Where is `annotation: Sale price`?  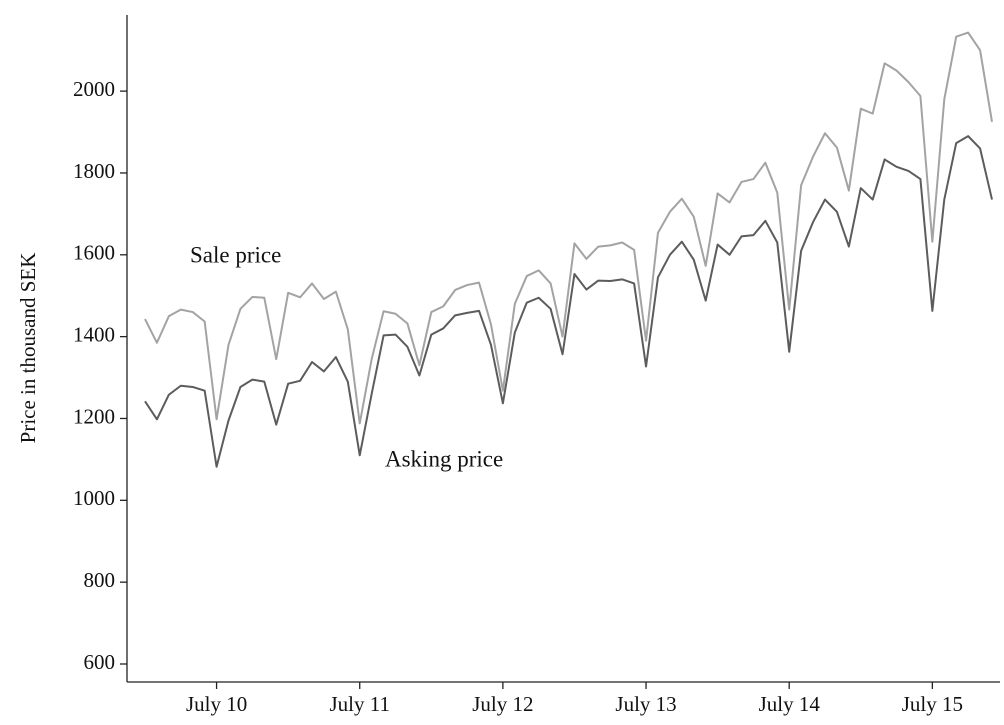 annotation: Sale price is located at coordinates (235, 254).